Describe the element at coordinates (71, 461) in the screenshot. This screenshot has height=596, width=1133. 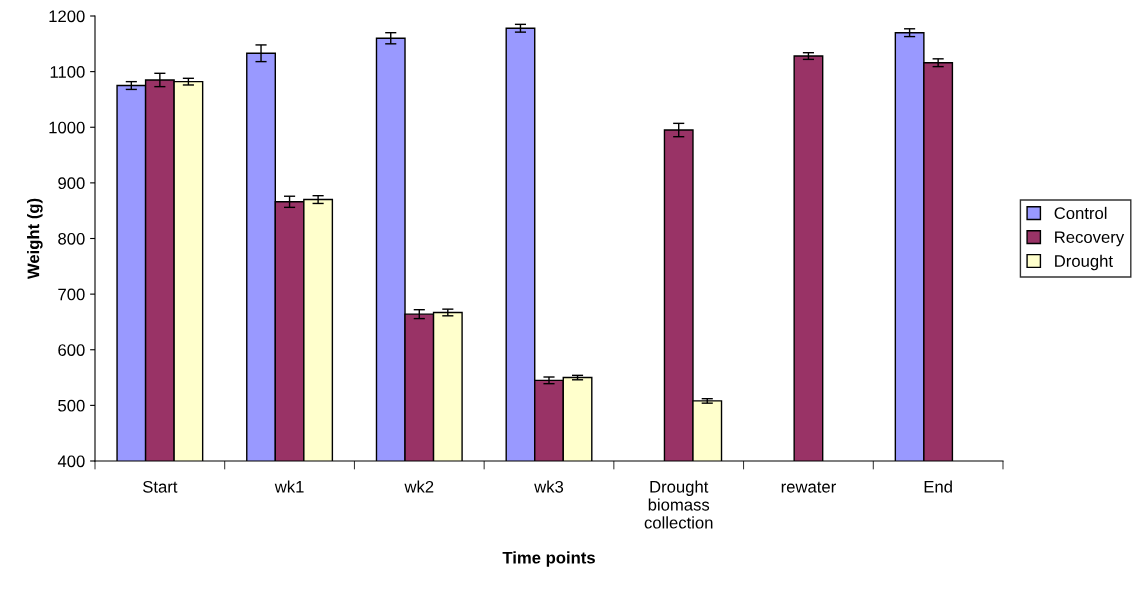
I see `y-tick-label: 400` at that location.